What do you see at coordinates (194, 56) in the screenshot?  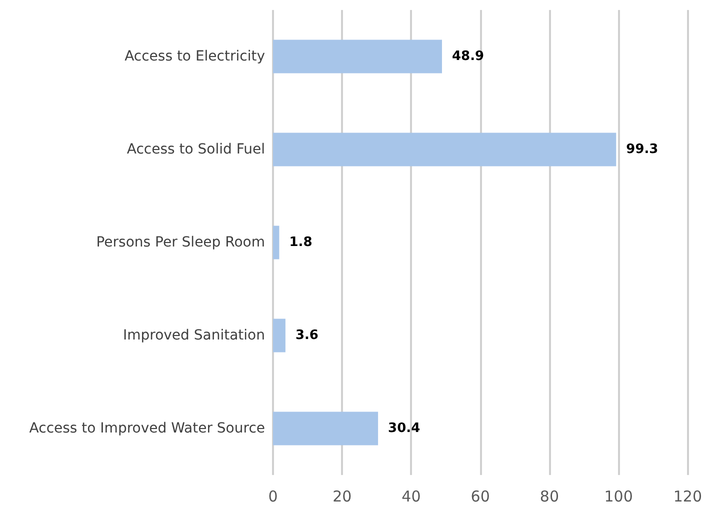 I see `y-tick-label: Access to Electricity` at bounding box center [194, 56].